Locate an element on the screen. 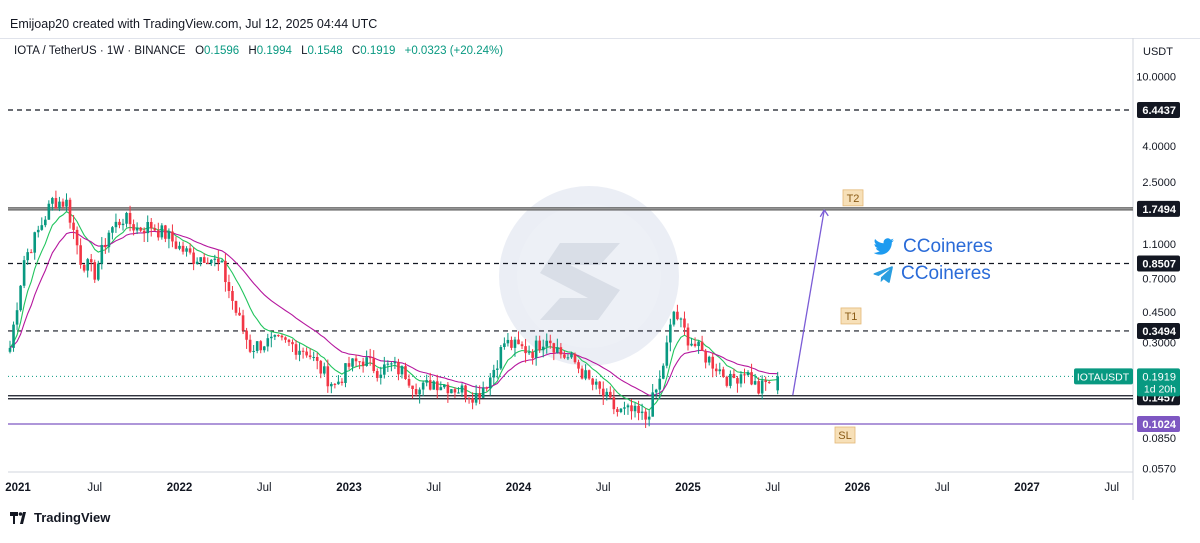 This screenshot has height=543, width=1200. symbol-pair: IOTA / TetherUS · 1W · BINANCE is located at coordinates (100, 51).